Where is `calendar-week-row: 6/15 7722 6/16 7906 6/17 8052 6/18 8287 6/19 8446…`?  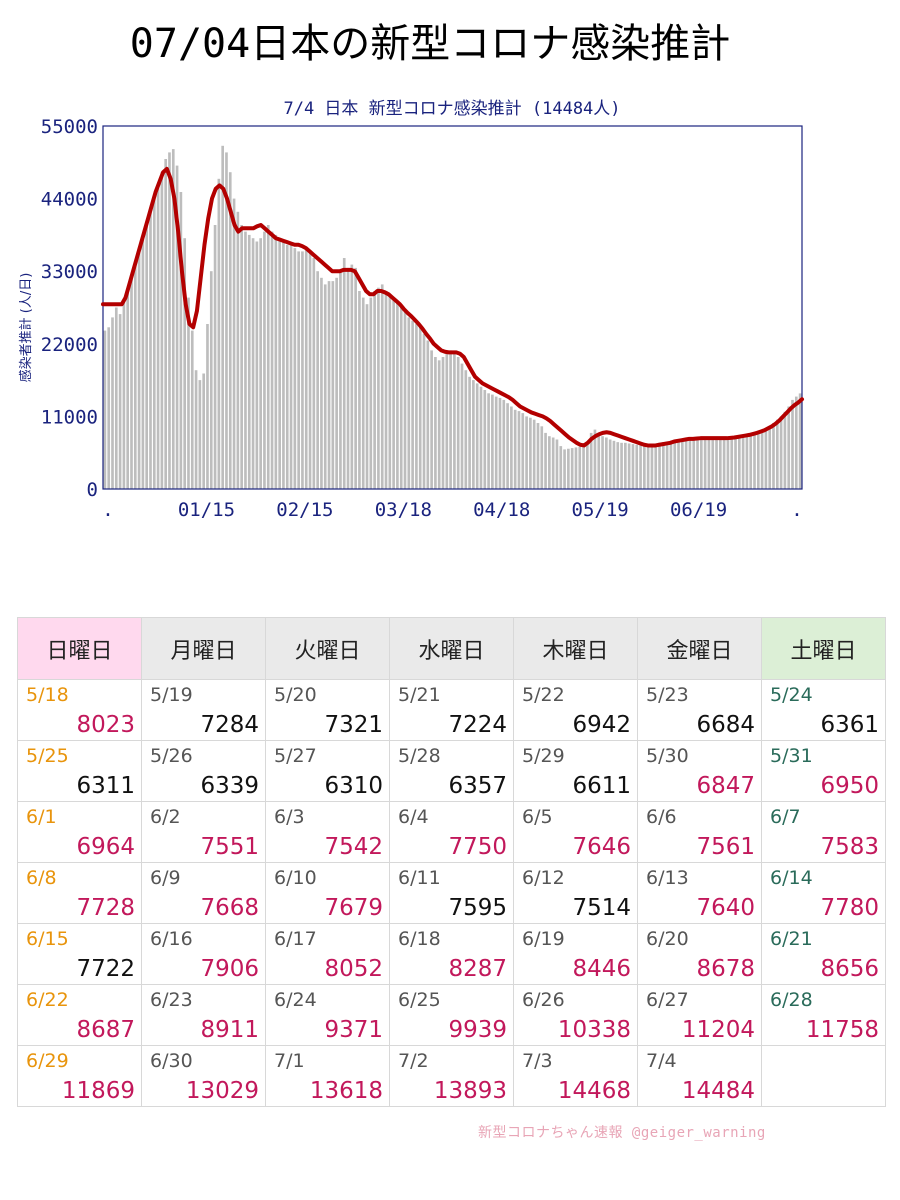
calendar-week-row: 6/15 7722 6/16 7906 6/17 8052 6/18 8287 6/19 8446… is located at coordinates (451, 954).